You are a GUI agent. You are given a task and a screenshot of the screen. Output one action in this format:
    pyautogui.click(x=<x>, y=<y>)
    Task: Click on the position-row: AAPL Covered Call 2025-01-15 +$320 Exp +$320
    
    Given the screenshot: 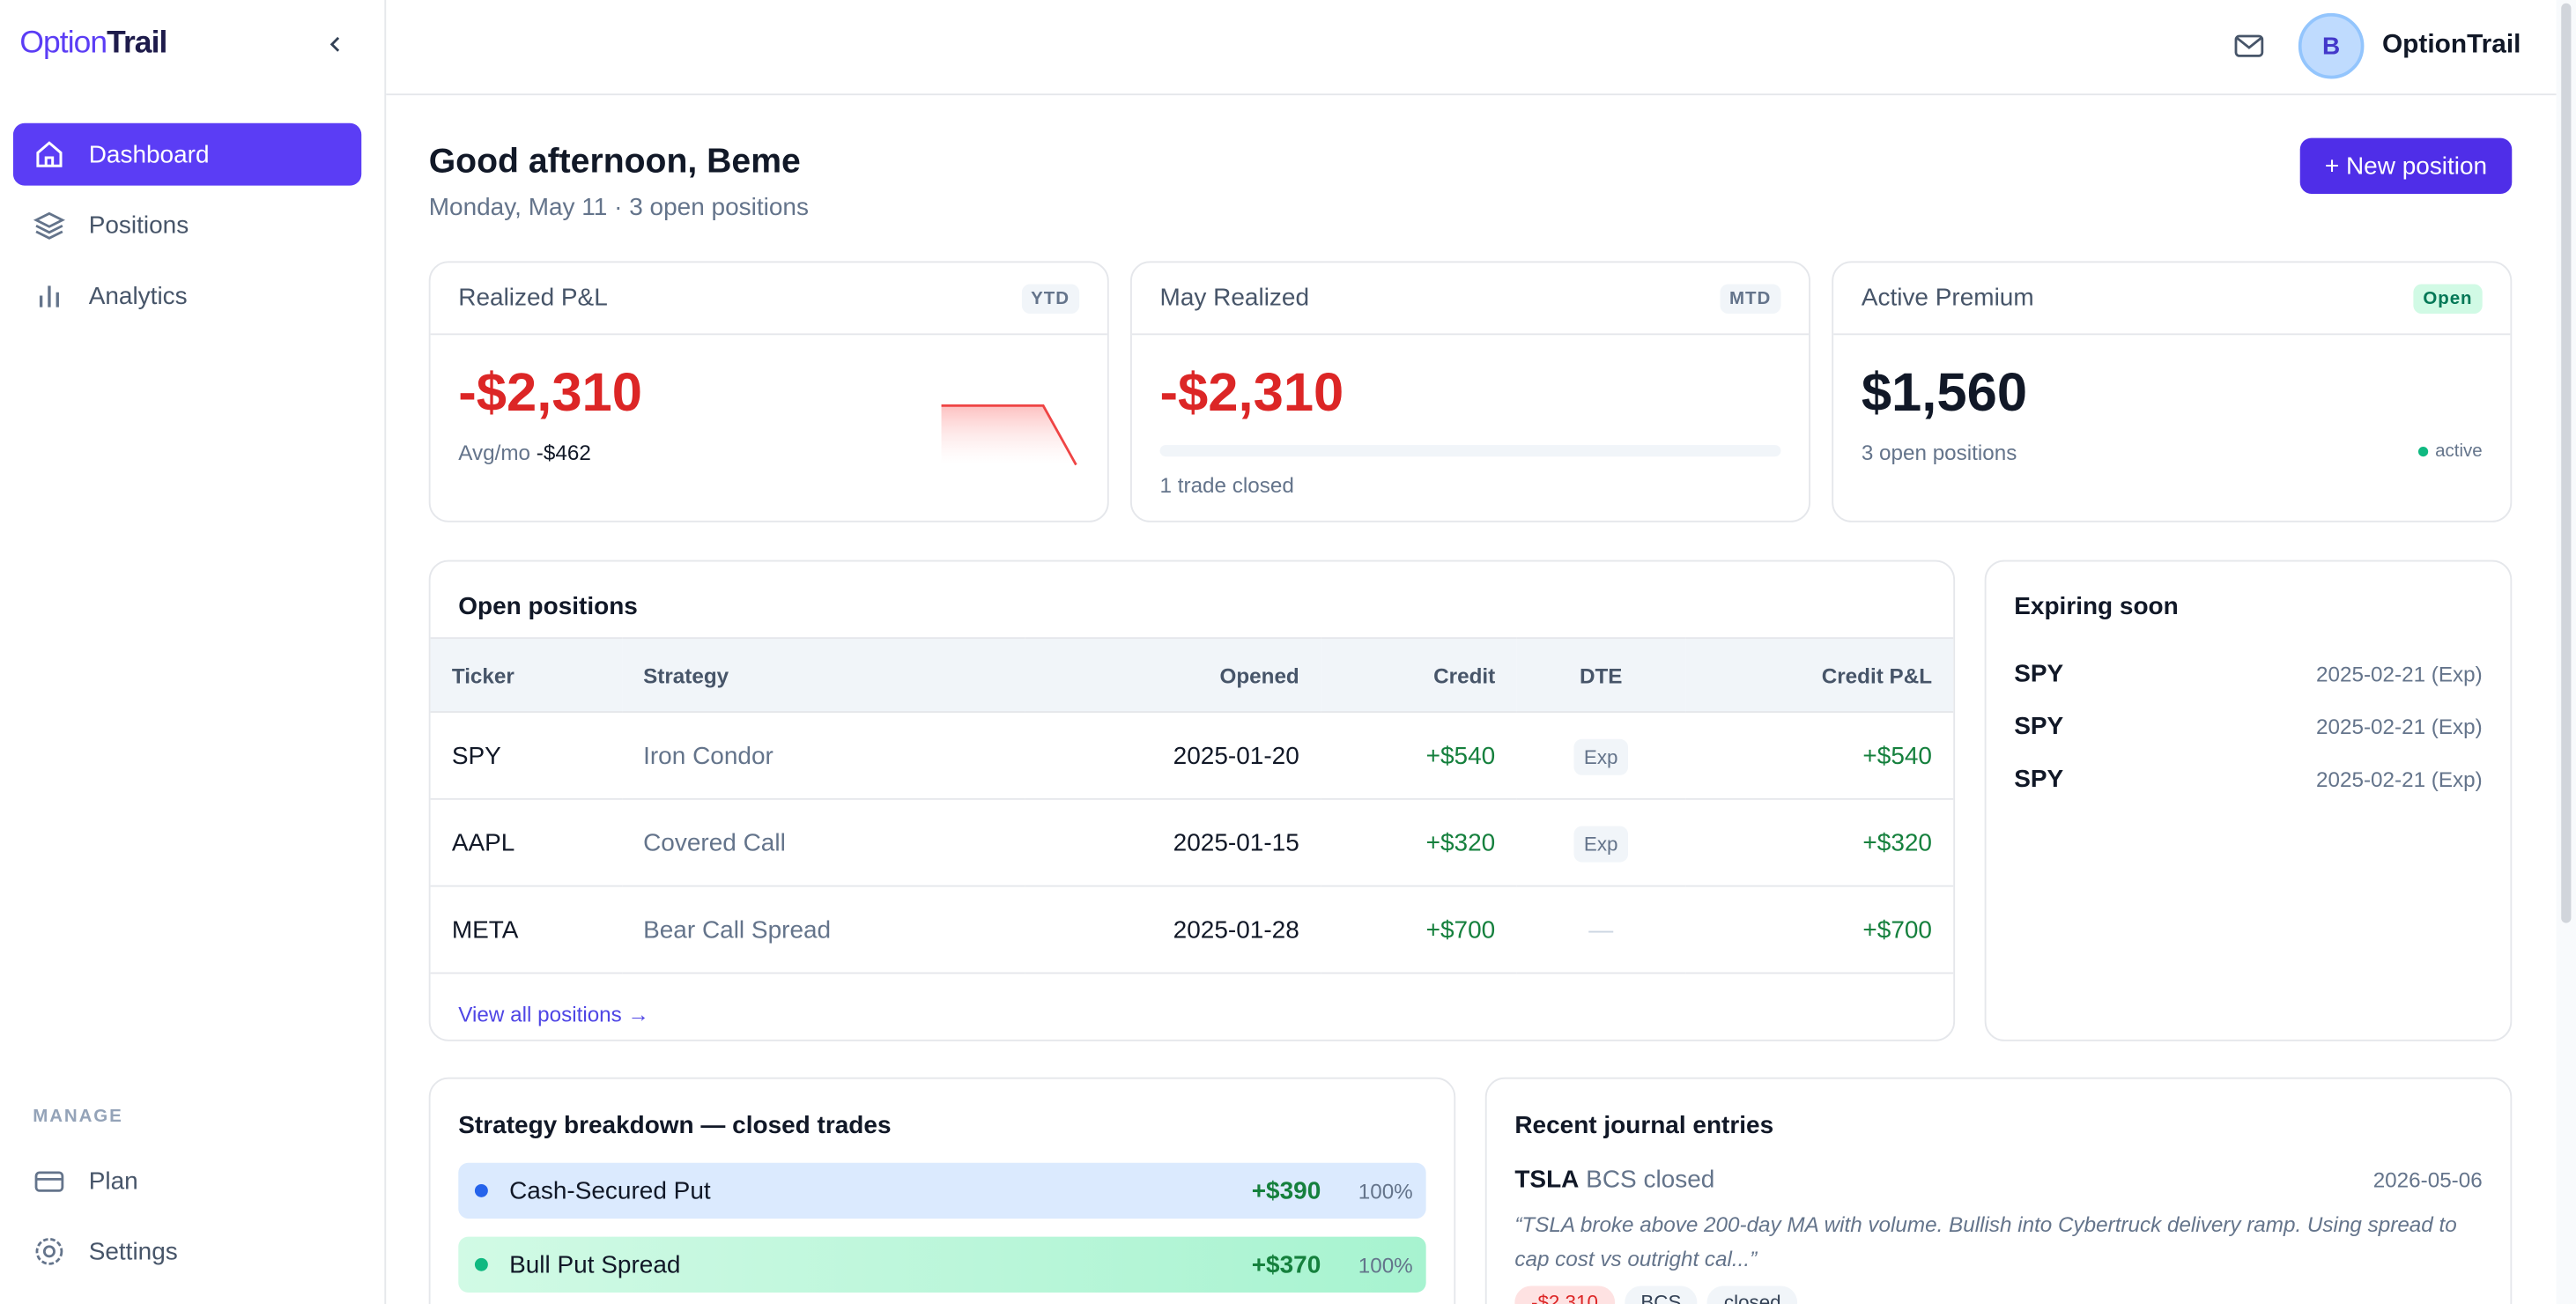 What is the action you would take?
    pyautogui.click(x=1192, y=843)
    